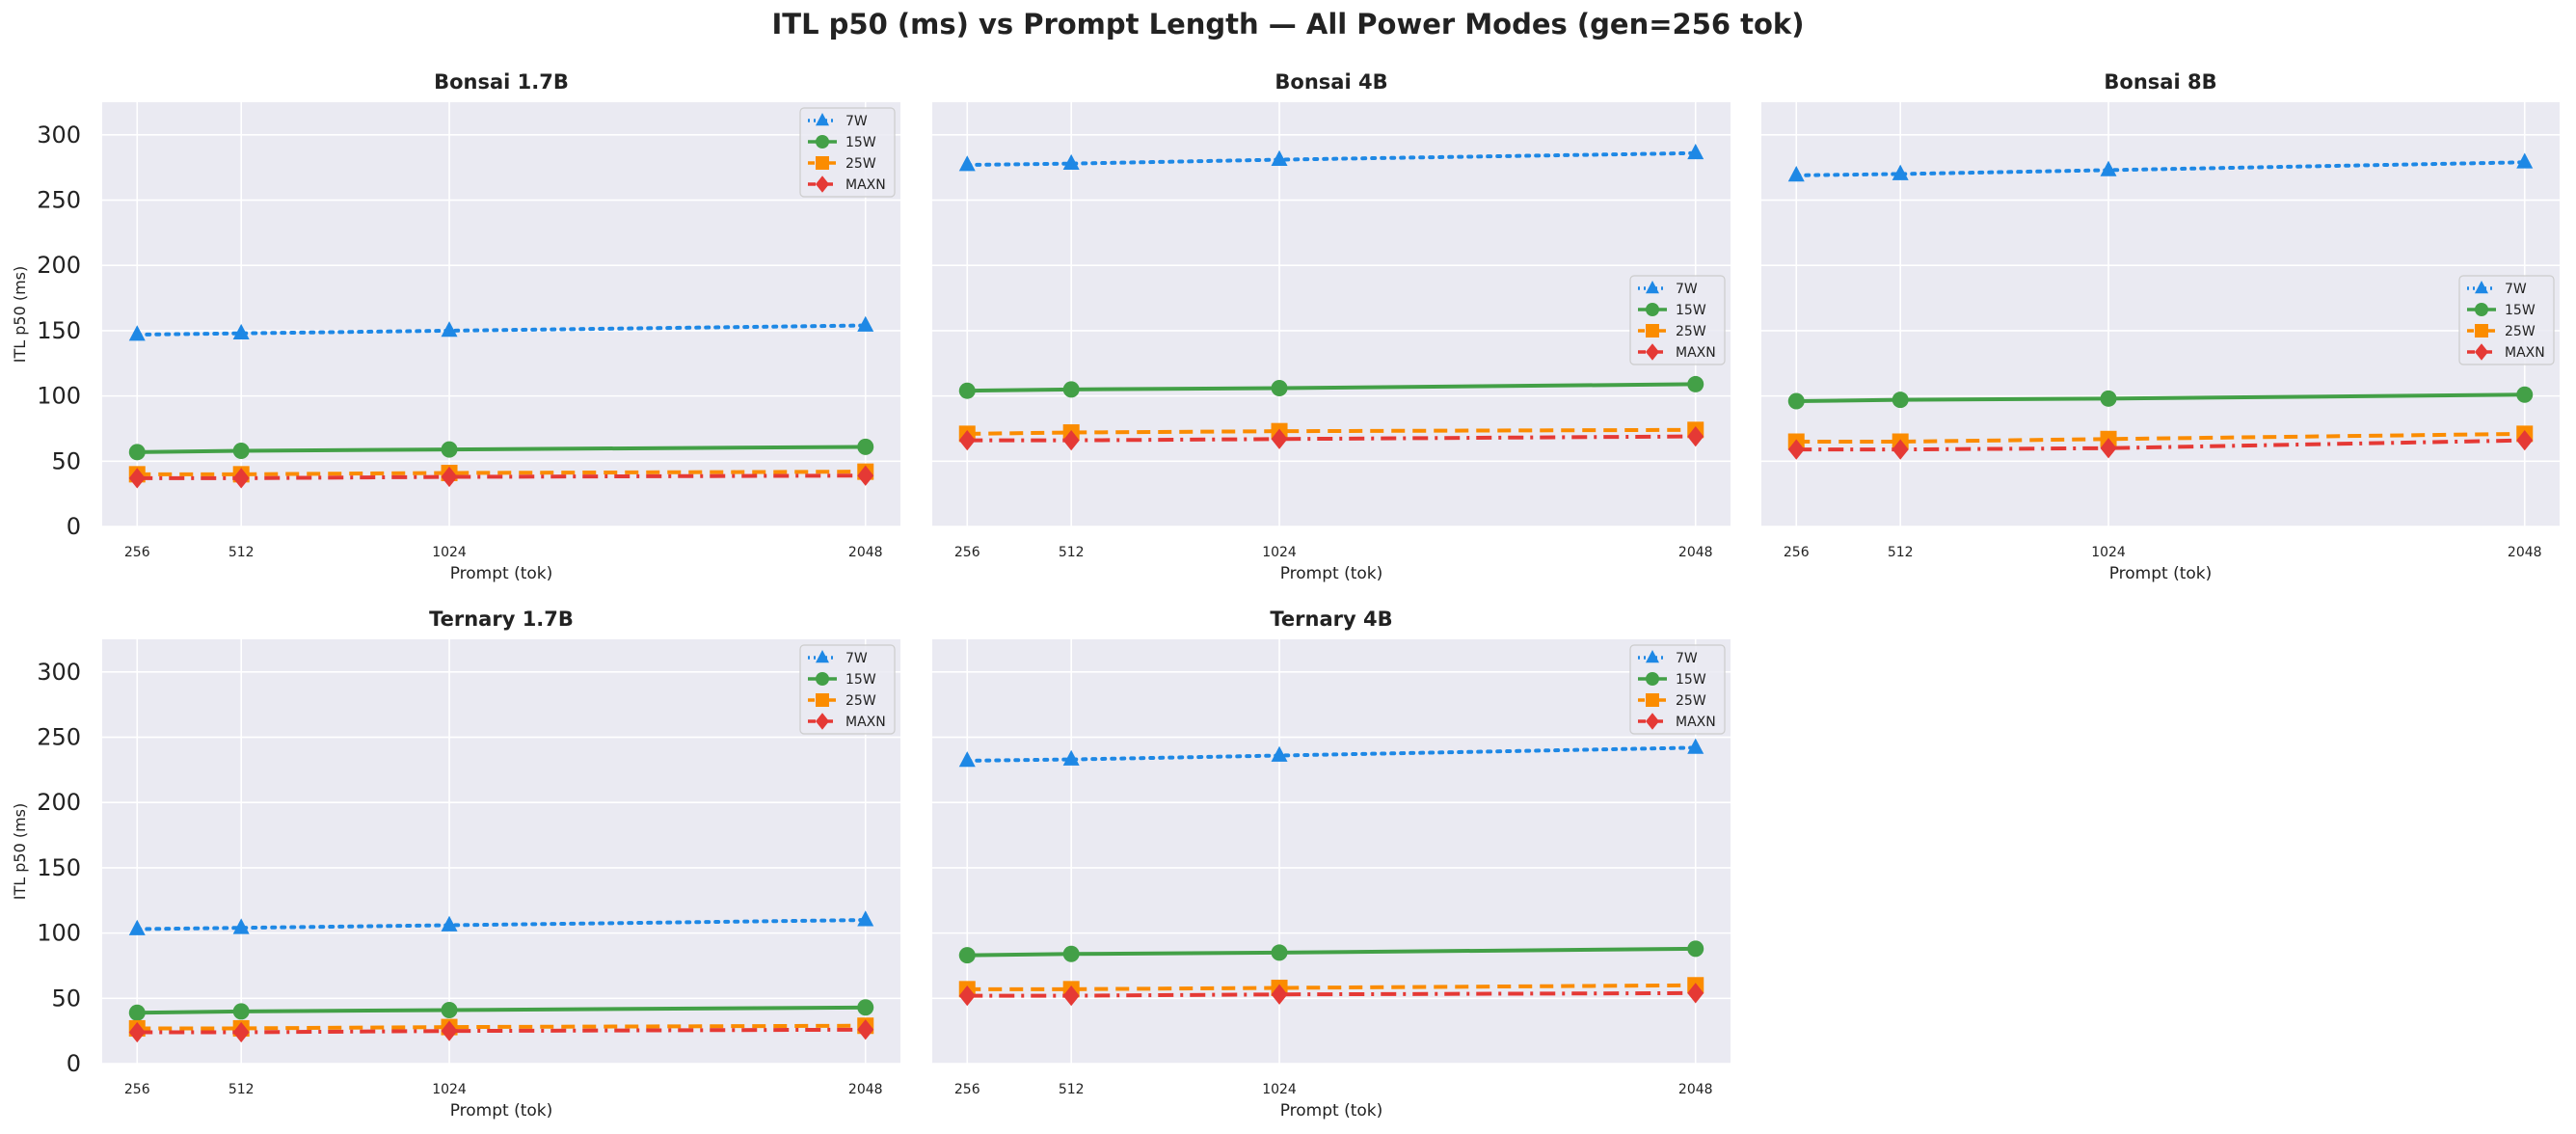  What do you see at coordinates (59, 672) in the screenshot?
I see `y-tick-label: 300` at bounding box center [59, 672].